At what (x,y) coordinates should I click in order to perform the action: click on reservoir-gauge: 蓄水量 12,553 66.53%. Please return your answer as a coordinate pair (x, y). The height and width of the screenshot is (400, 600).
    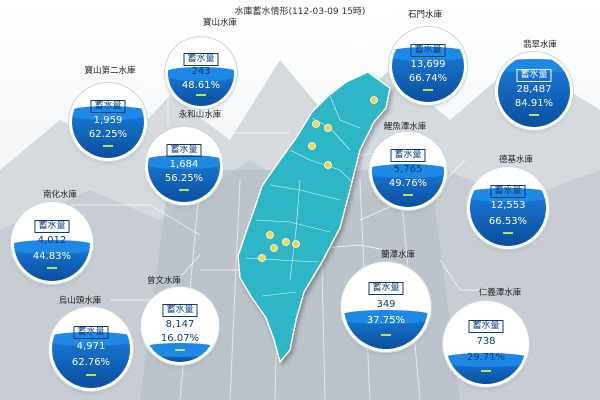
    Looking at the image, I should click on (508, 208).